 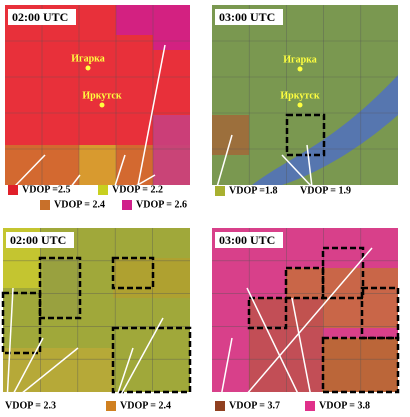 What do you see at coordinates (325, 190) in the screenshot?
I see `legend-label: VDOP = 1.9` at bounding box center [325, 190].